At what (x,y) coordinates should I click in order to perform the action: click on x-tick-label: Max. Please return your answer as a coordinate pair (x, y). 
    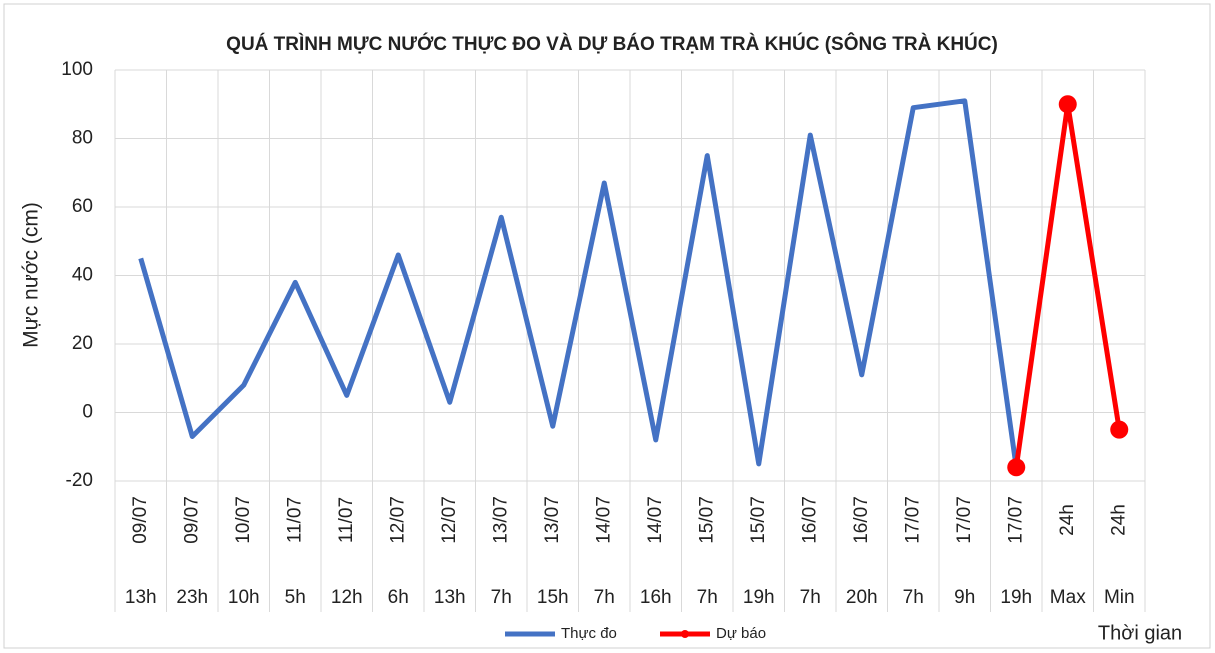
    Looking at the image, I should click on (1068, 597).